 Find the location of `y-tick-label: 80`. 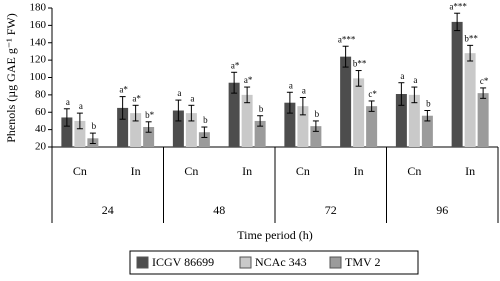

y-tick-label: 80 is located at coordinates (41, 94).